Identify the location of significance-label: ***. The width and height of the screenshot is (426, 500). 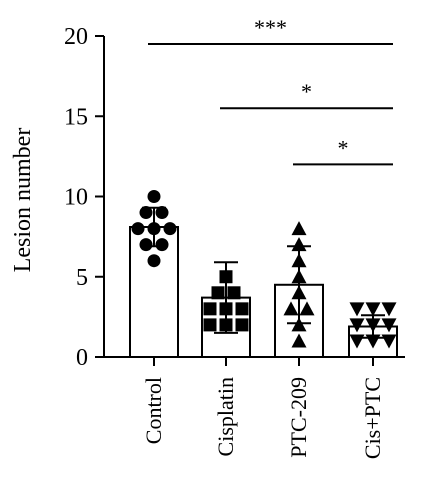
(270, 27).